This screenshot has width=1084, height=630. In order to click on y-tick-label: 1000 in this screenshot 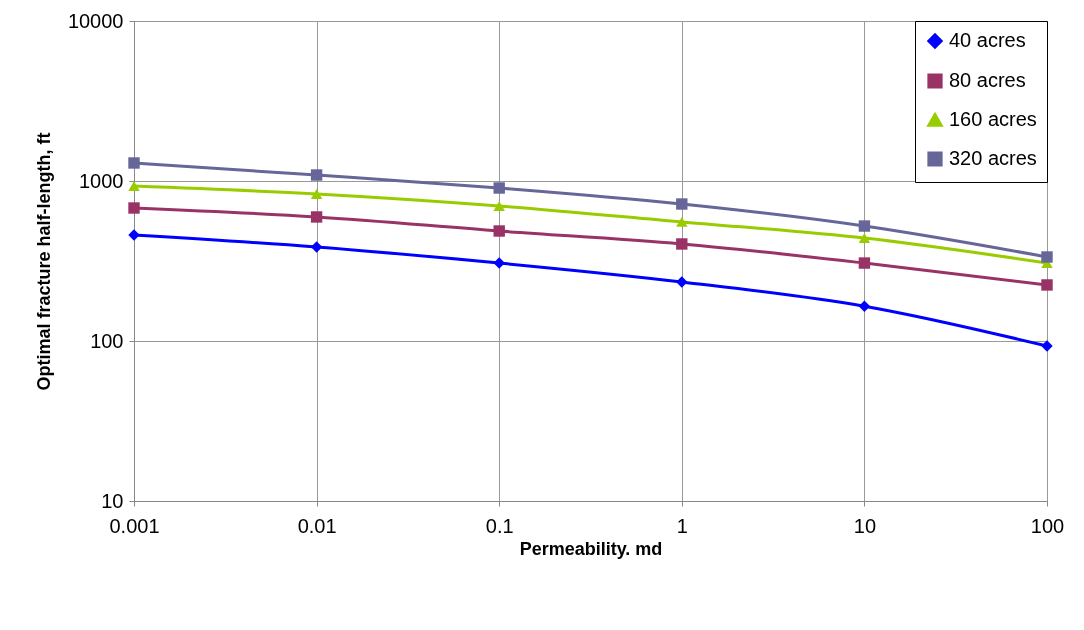, I will do `click(101, 180)`.